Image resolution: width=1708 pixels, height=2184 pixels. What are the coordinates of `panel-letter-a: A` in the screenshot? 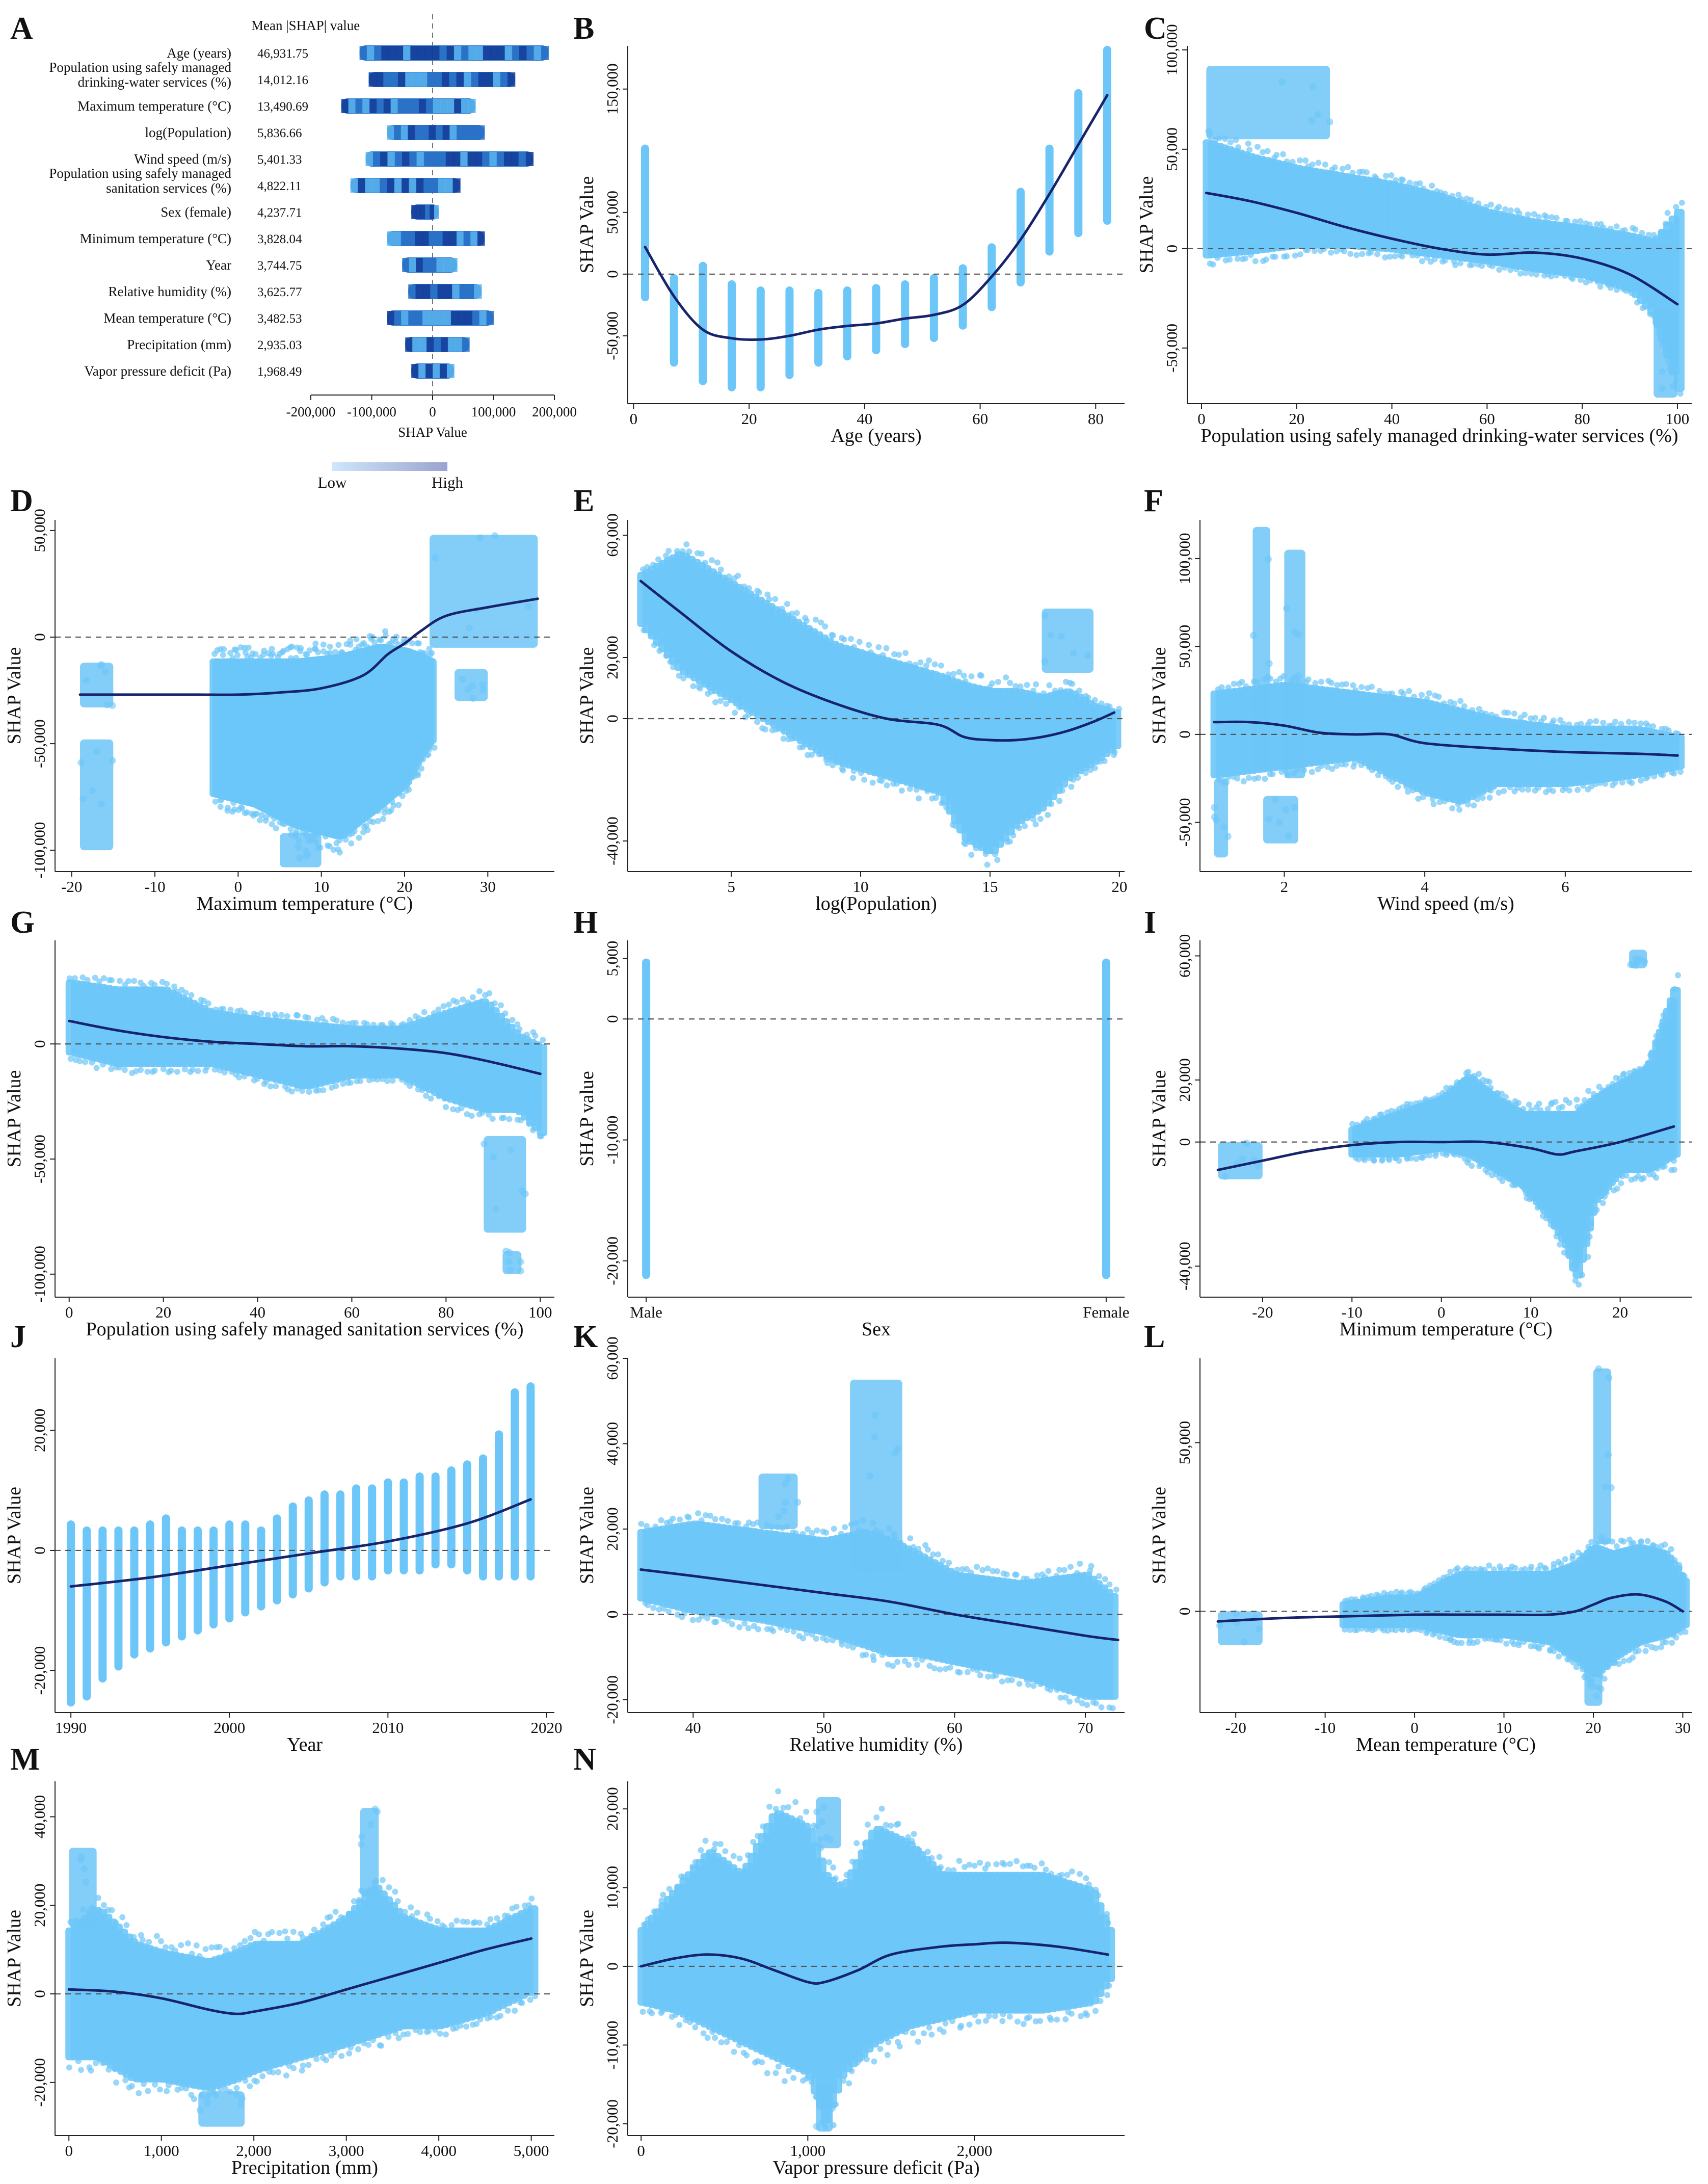 It's located at (21, 28).